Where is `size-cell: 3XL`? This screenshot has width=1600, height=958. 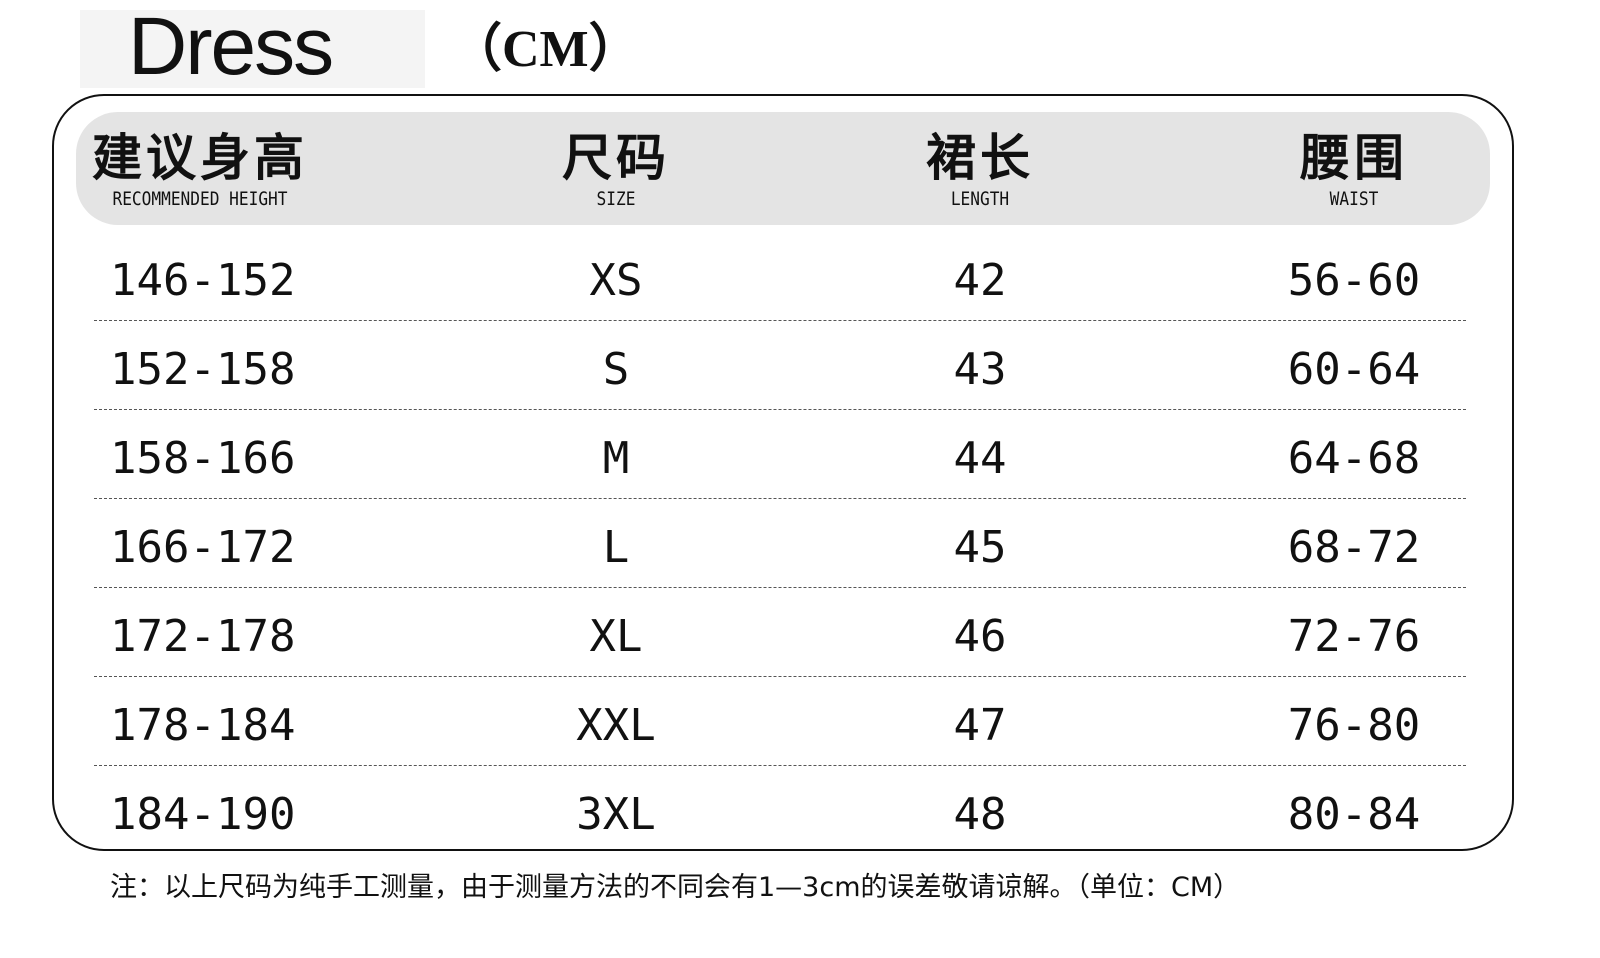
size-cell: 3XL is located at coordinates (616, 814).